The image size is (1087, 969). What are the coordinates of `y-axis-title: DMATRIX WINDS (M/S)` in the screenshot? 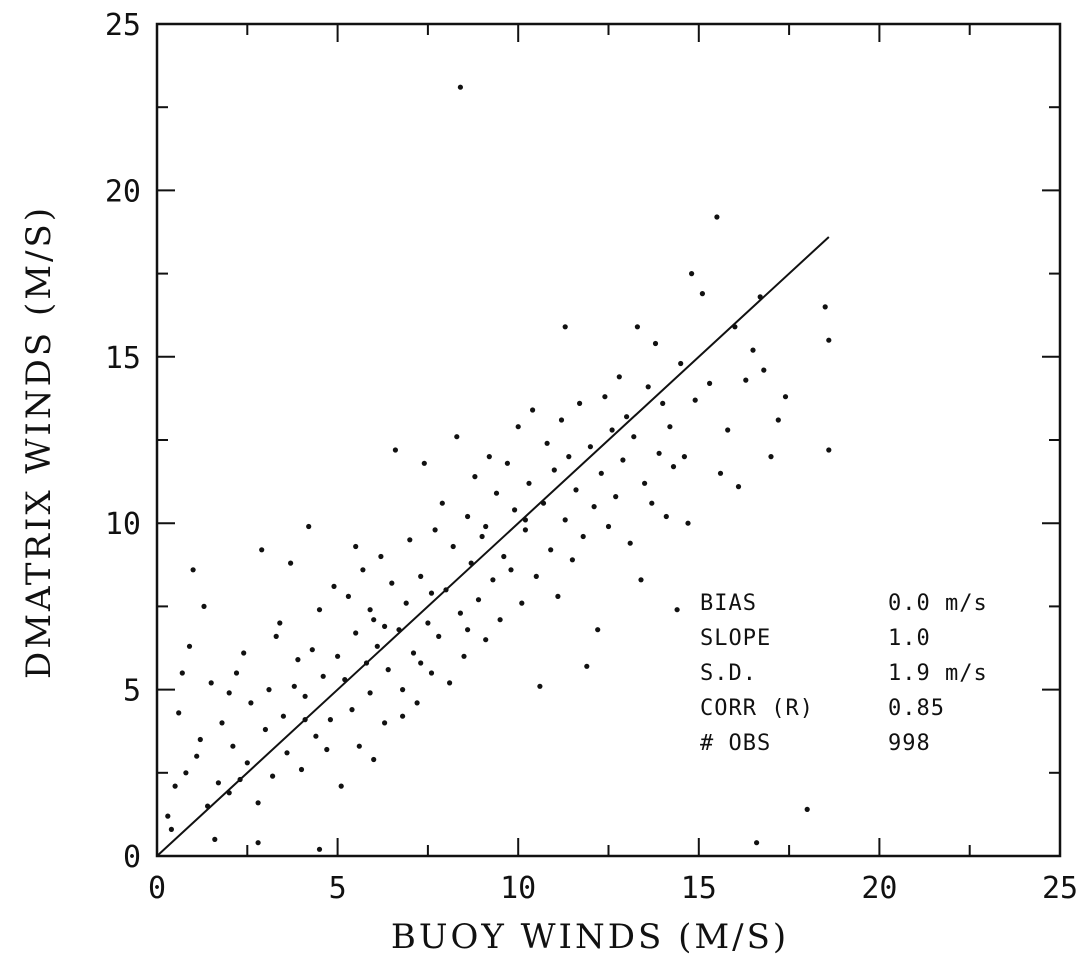 It's located at (39, 442).